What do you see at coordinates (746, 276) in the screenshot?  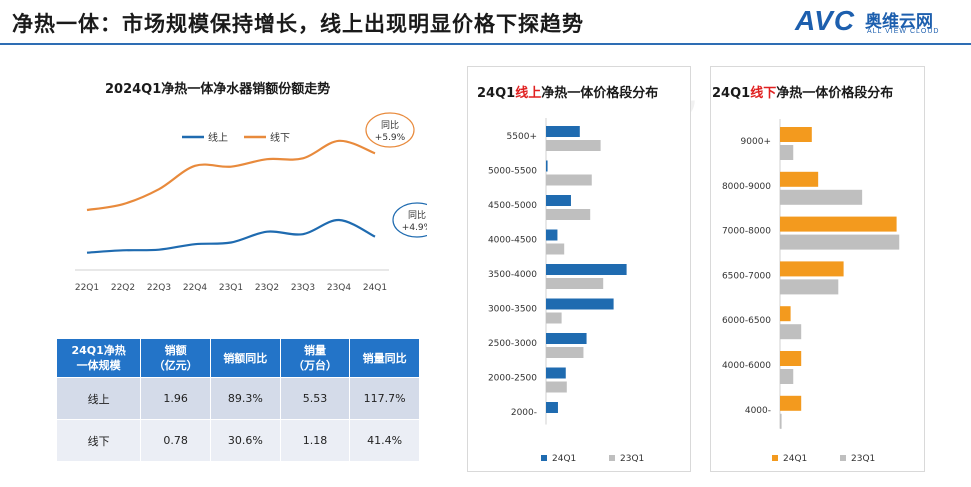 I see `category-label: 6500-7000` at bounding box center [746, 276].